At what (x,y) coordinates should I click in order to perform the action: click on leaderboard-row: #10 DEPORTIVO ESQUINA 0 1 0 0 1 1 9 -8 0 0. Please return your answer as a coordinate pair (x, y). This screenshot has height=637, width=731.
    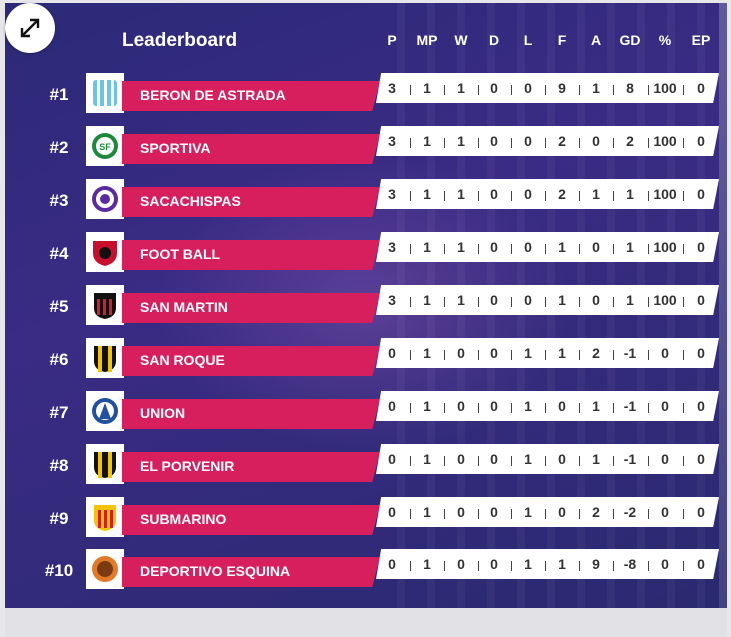
    Looking at the image, I should click on (365, 571).